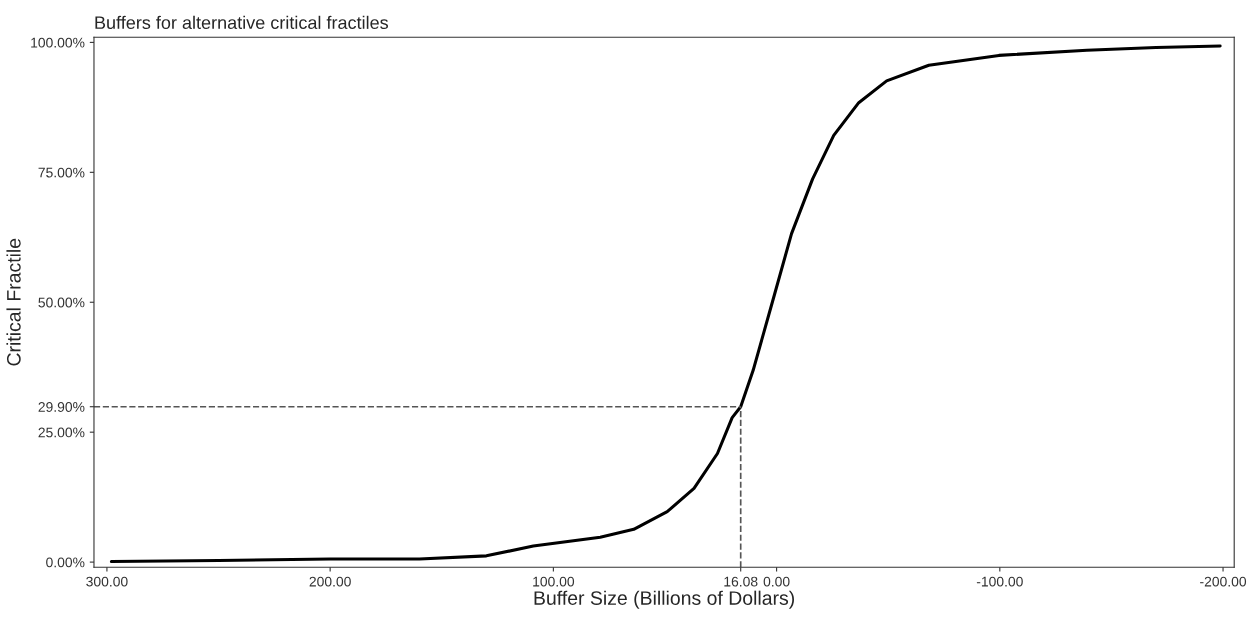 Image resolution: width=1253 pixels, height=620 pixels. What do you see at coordinates (61, 172) in the screenshot?
I see `y-tick-label: 75.00%` at bounding box center [61, 172].